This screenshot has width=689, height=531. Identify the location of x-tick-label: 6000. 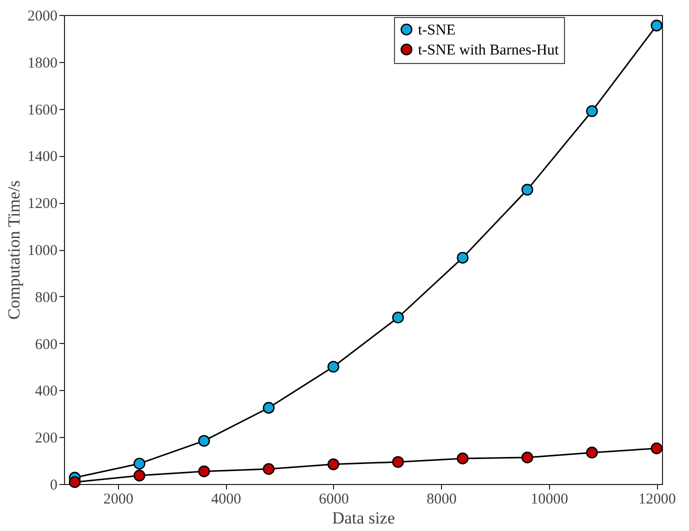
(333, 500).